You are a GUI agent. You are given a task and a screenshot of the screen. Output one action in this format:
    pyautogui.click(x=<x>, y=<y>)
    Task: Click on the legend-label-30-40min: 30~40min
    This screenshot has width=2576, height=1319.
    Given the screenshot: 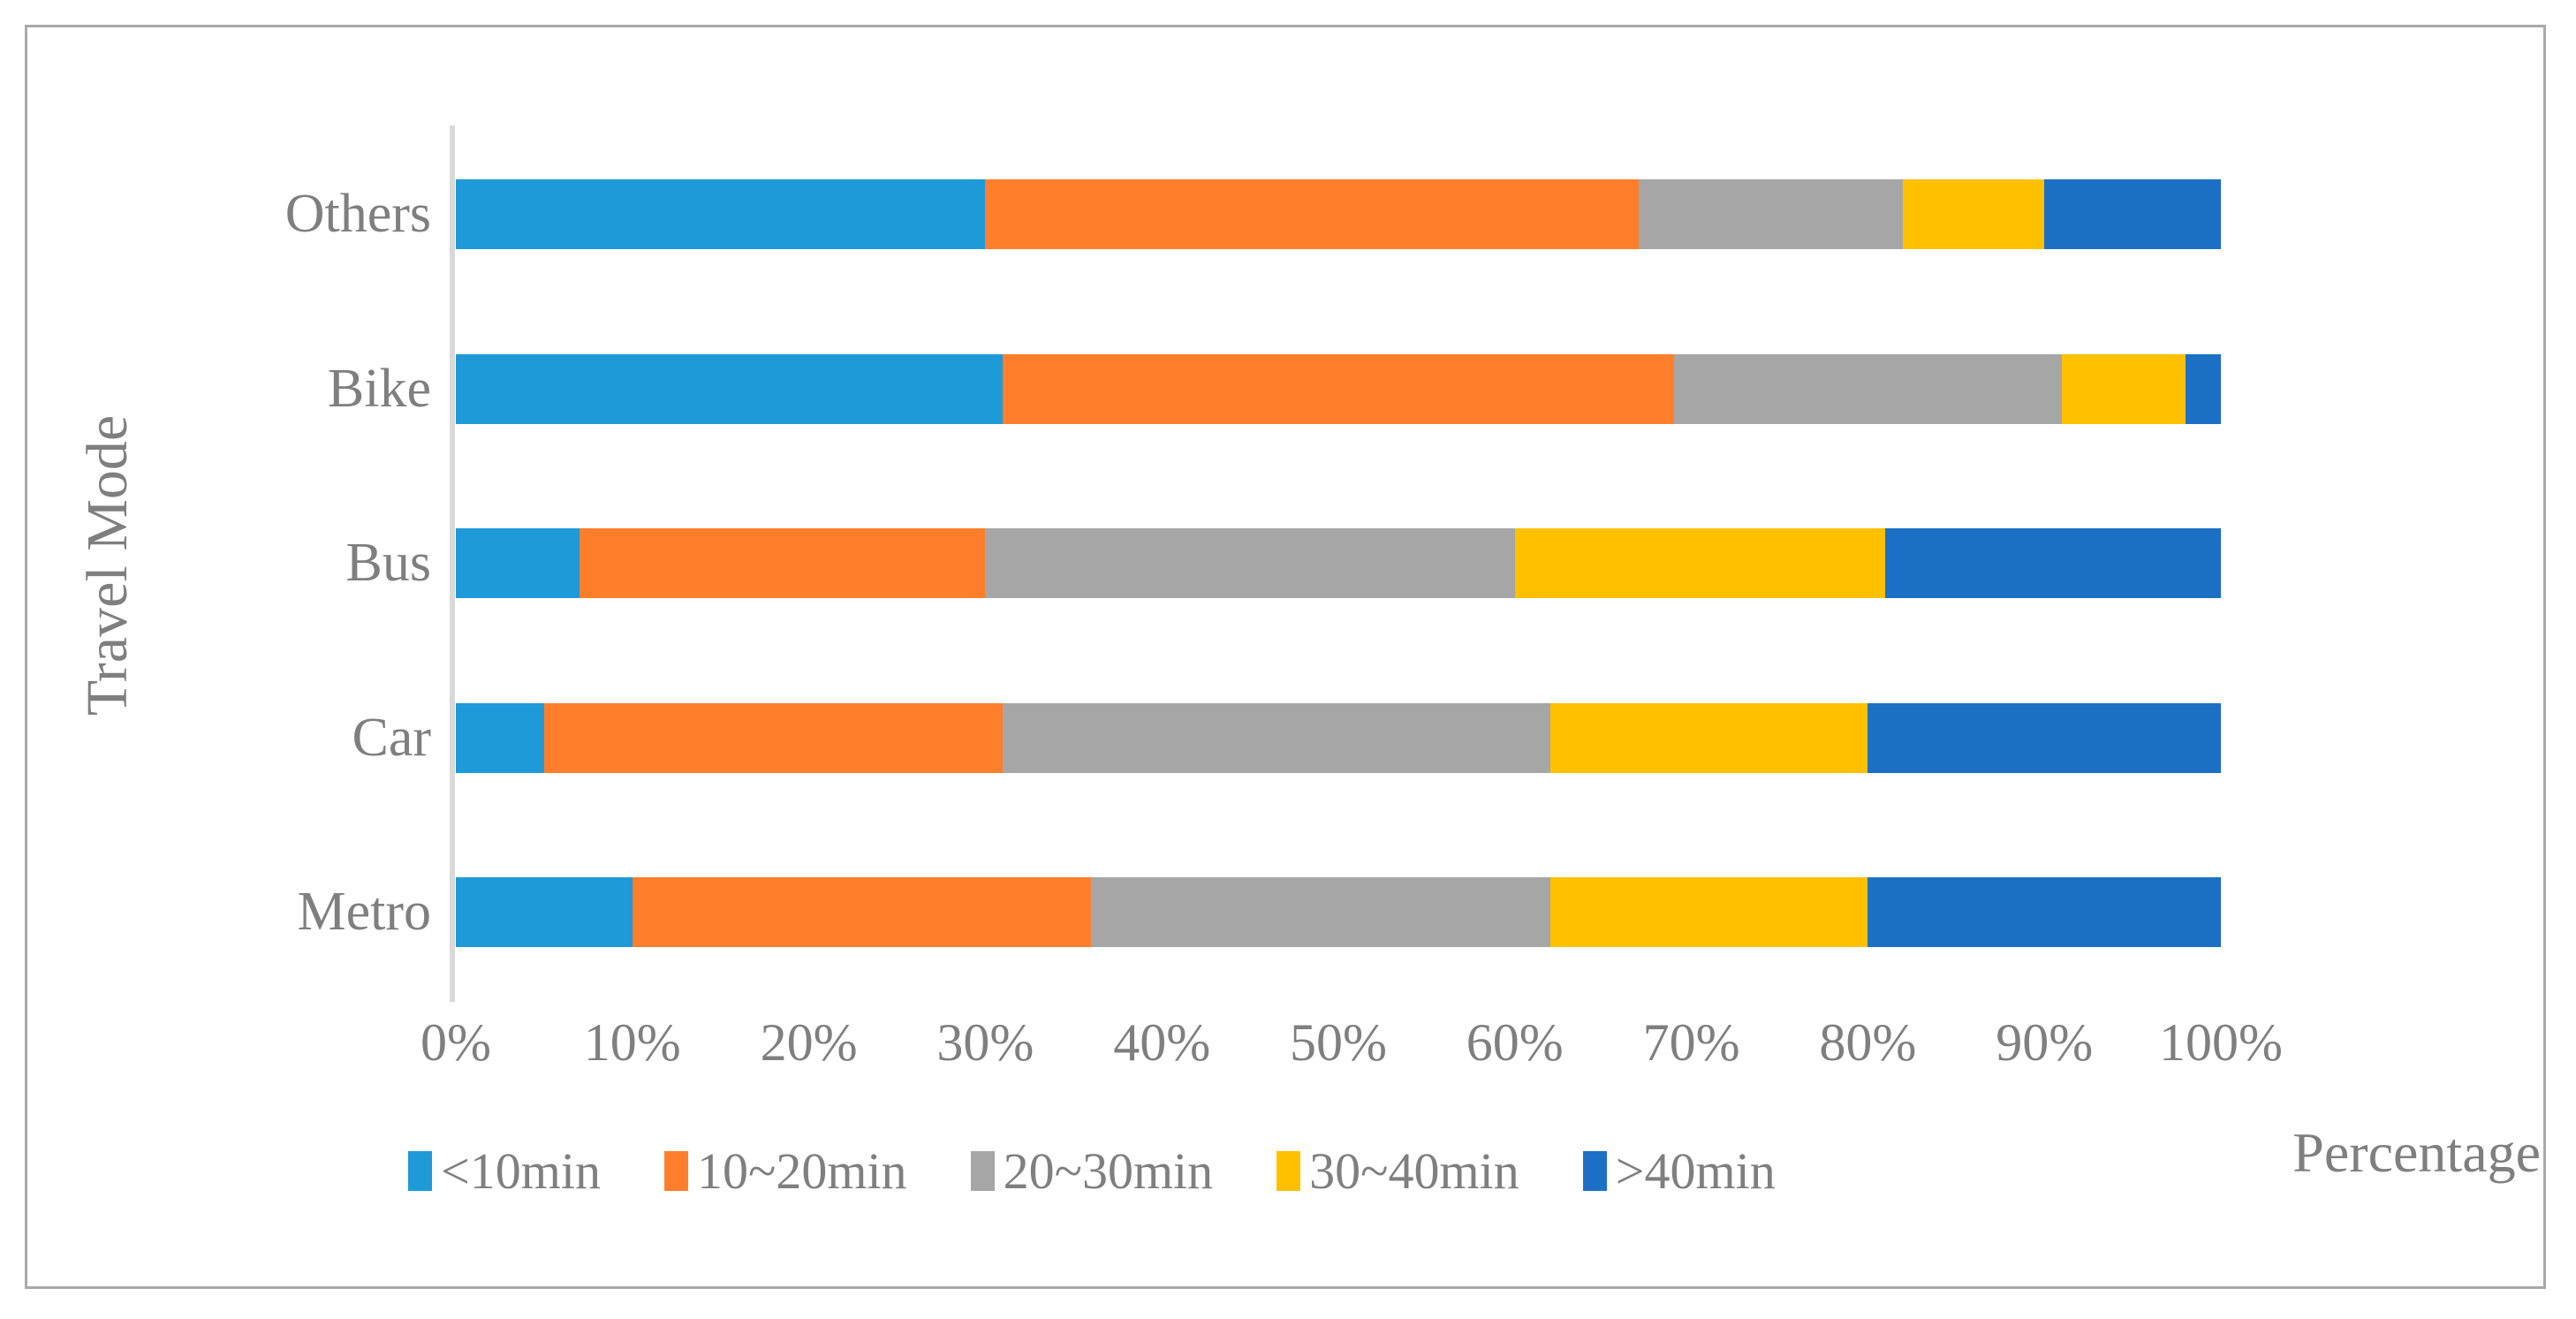 What is the action you would take?
    pyautogui.click(x=1414, y=1171)
    